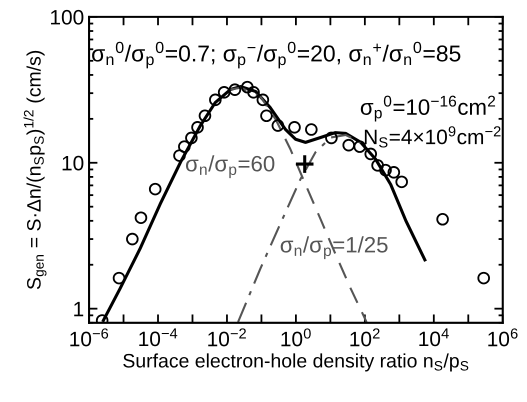  I want to click on x-axis-title: Surface electron-hole density ratio n$_{S}$/p$_{S}$, so click(295, 362).